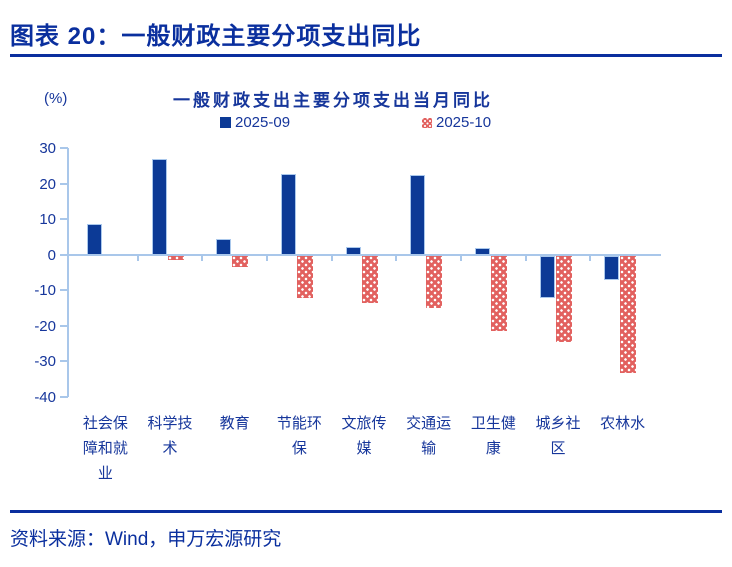  I want to click on x-category-label: 农林水, so click(623, 423).